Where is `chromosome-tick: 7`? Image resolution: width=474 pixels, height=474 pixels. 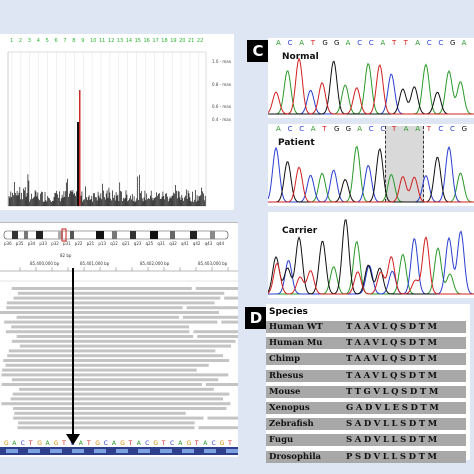 chromosome-tick: 7 is located at coordinates (65, 41).